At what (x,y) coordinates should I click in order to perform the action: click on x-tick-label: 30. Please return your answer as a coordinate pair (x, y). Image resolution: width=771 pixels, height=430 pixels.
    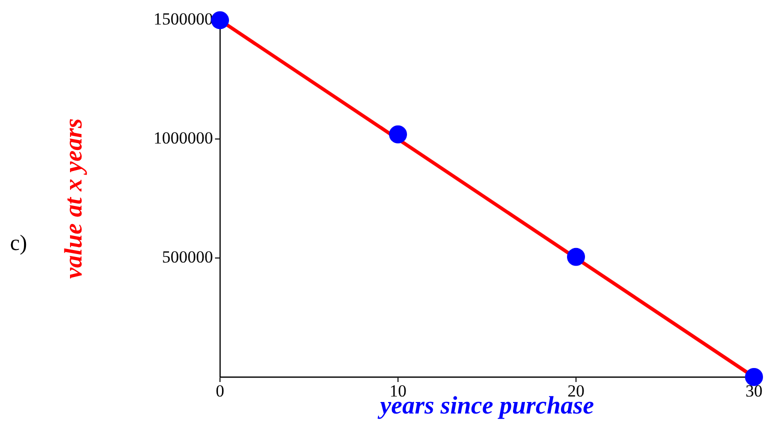
    Looking at the image, I should click on (754, 391).